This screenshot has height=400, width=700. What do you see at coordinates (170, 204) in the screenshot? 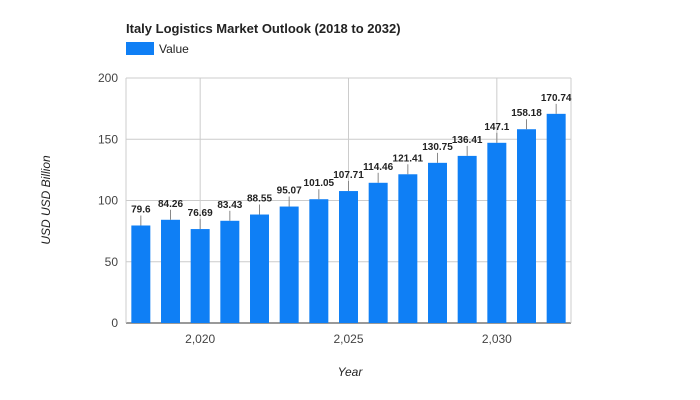
I see `data-label: 84.26` at bounding box center [170, 204].